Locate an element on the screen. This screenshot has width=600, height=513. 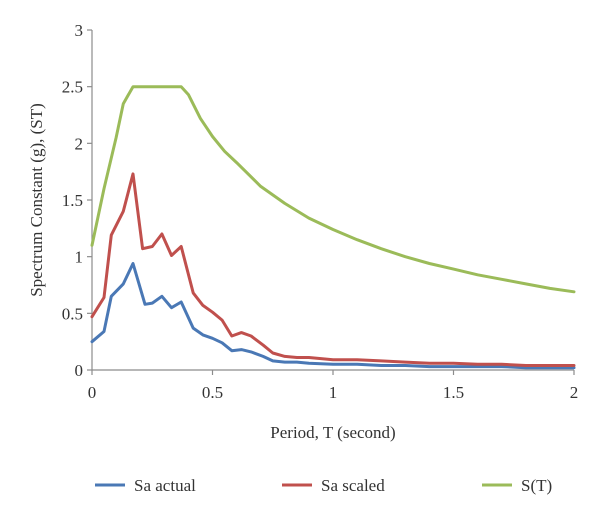
y-tick-group: 0 0.5 1 1.5 2 2.5 3 is located at coordinates (77, 200).